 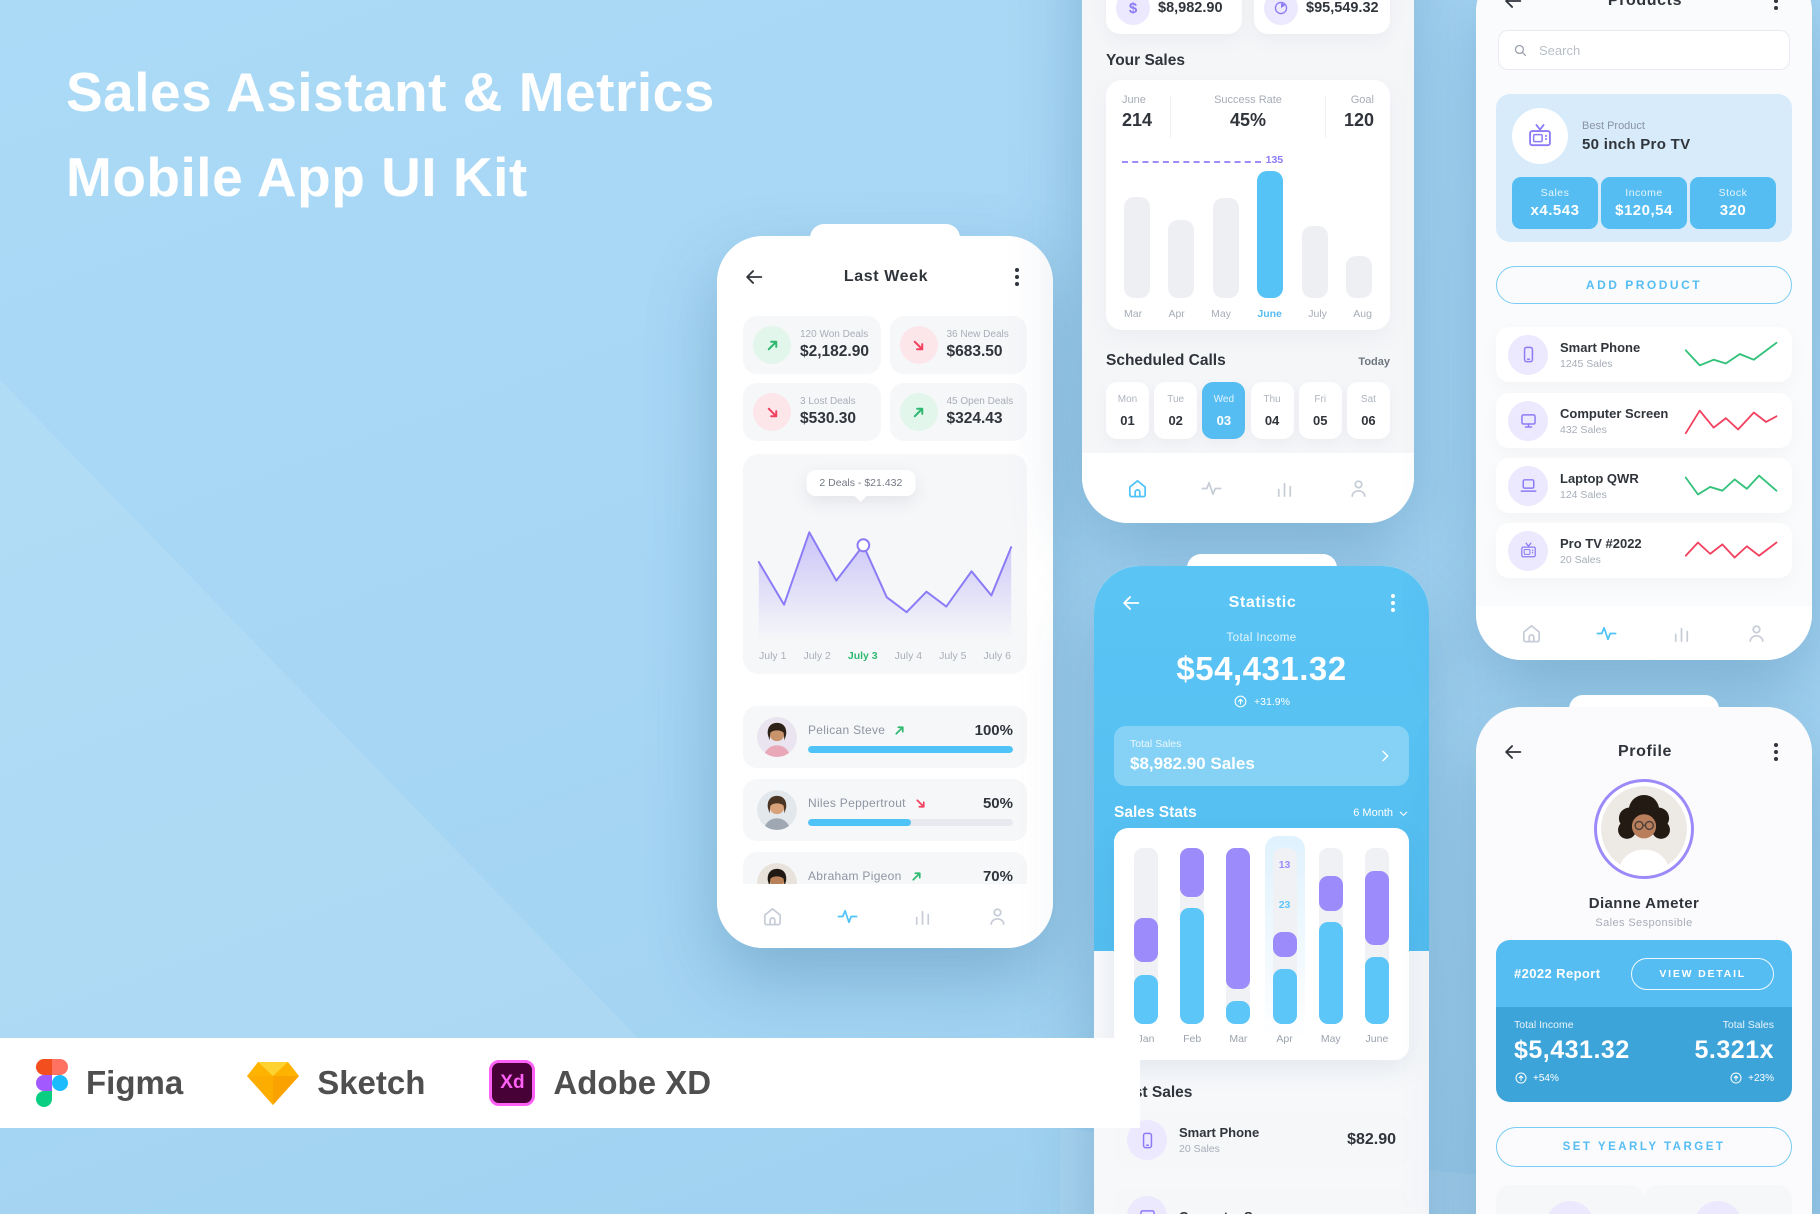 I want to click on add-product-button: ADD PRODUCT, so click(x=1644, y=285).